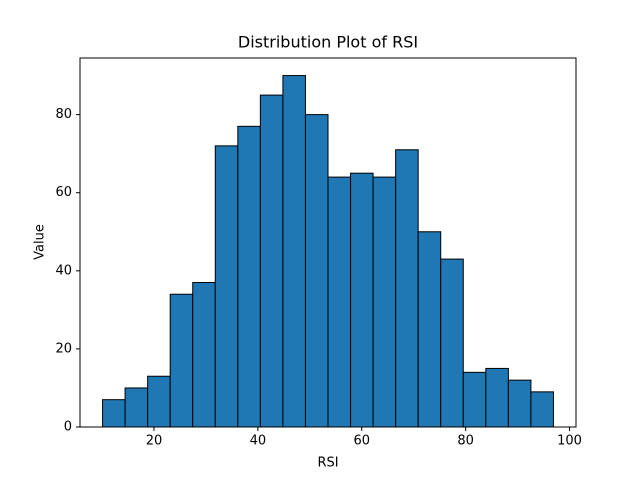 The image size is (640, 484). Describe the element at coordinates (154, 441) in the screenshot. I see `x-tick-label: 20` at that location.